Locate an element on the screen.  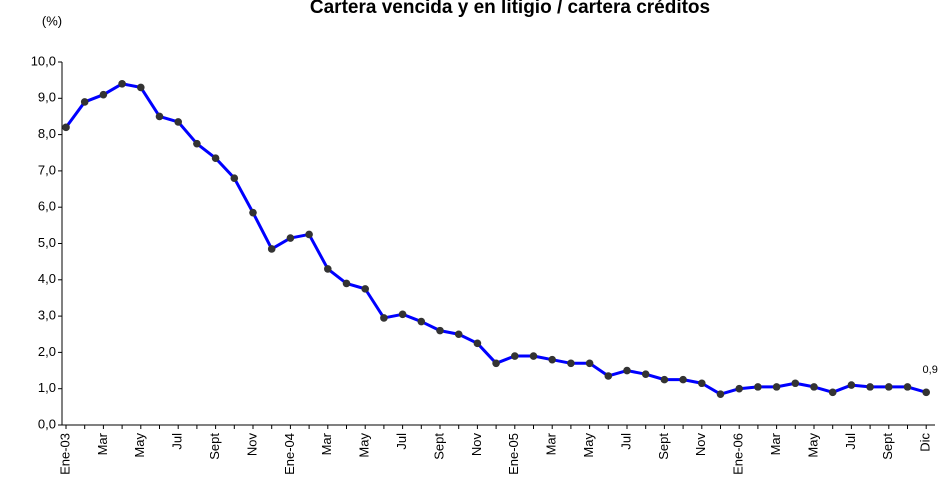
x-tick-label: Ene-06 is located at coordinates (738, 454).